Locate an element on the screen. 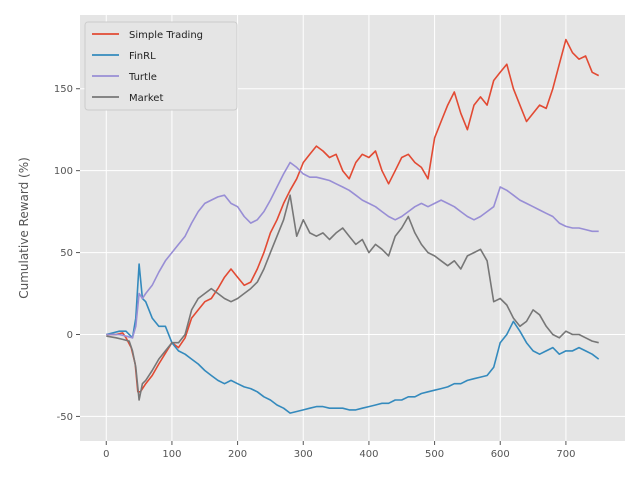 The height and width of the screenshot is (480, 640). y-tick-label: 150 is located at coordinates (63, 89).